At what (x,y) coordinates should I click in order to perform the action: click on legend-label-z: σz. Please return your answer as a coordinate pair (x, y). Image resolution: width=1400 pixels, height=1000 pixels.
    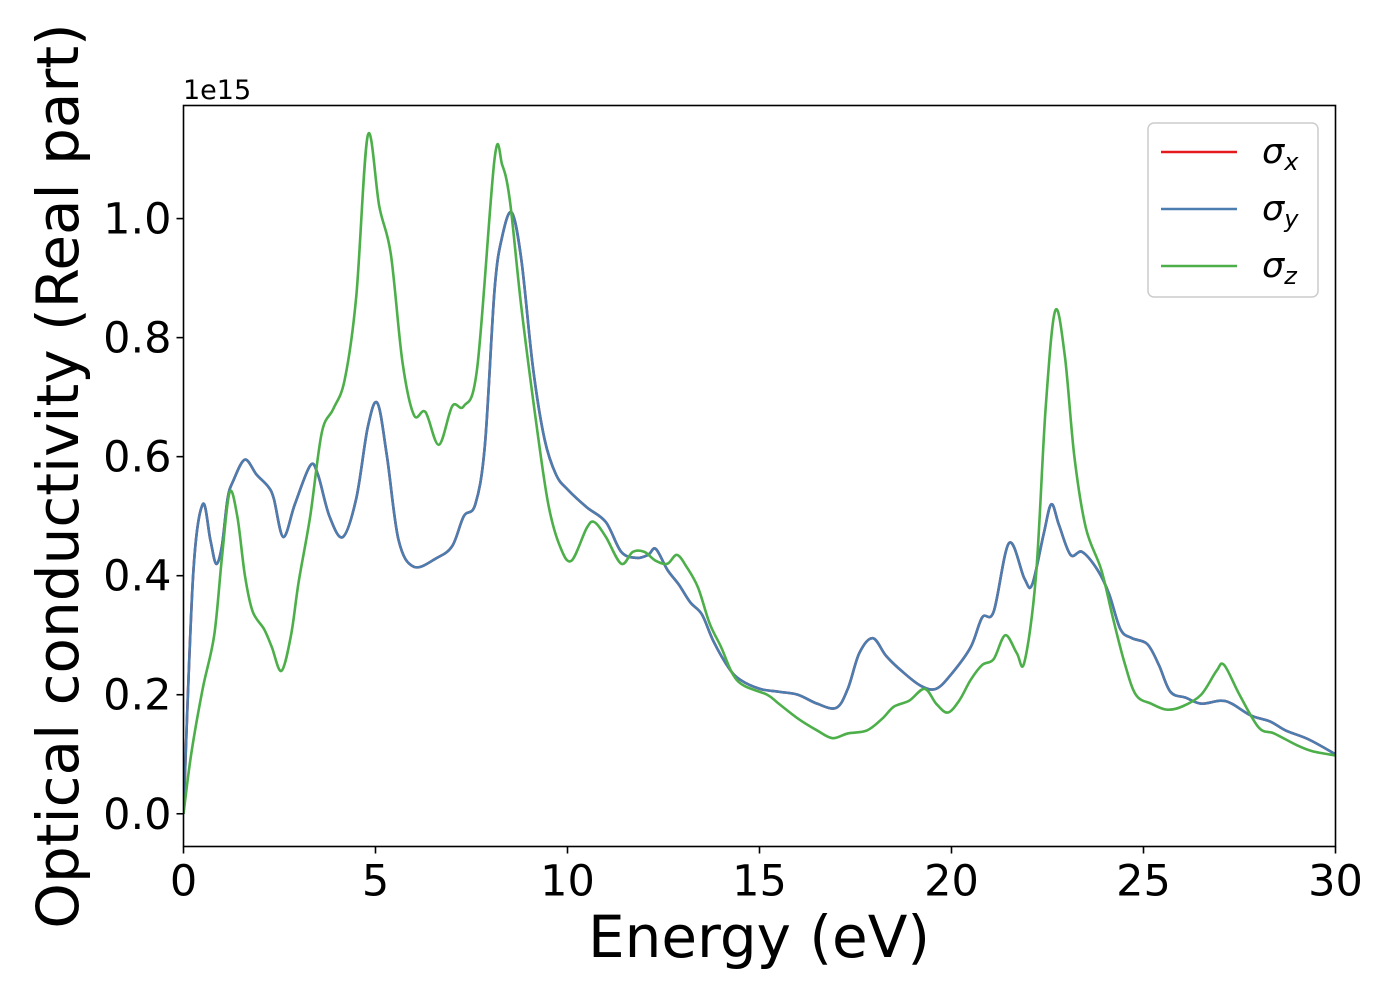
    Looking at the image, I should click on (1280, 268).